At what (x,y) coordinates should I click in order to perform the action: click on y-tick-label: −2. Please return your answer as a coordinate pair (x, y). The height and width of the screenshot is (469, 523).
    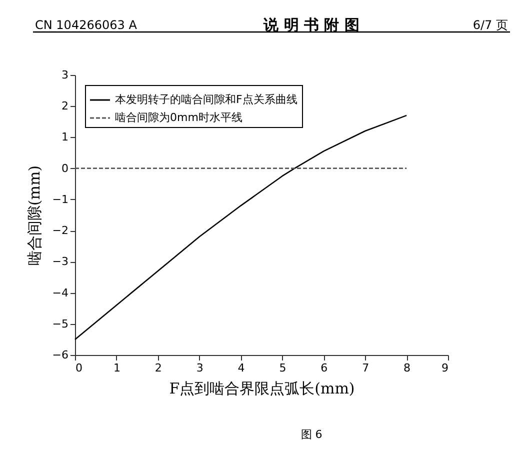
    Looking at the image, I should click on (60, 231).